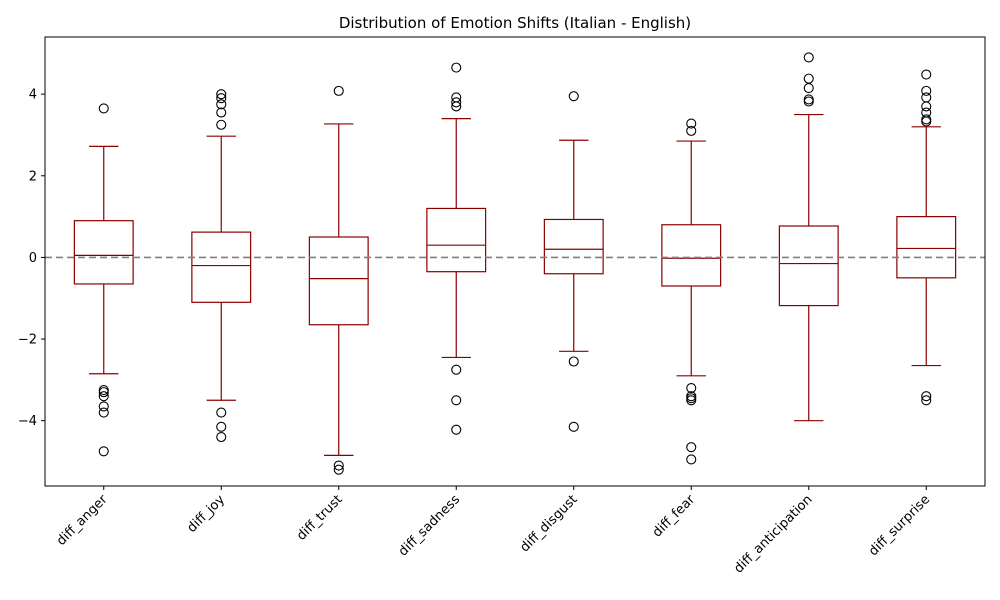 Image resolution: width=1000 pixels, height=600 pixels. Describe the element at coordinates (82, 520) in the screenshot. I see `x-tick-label-diff_anger: diff_anger` at that location.